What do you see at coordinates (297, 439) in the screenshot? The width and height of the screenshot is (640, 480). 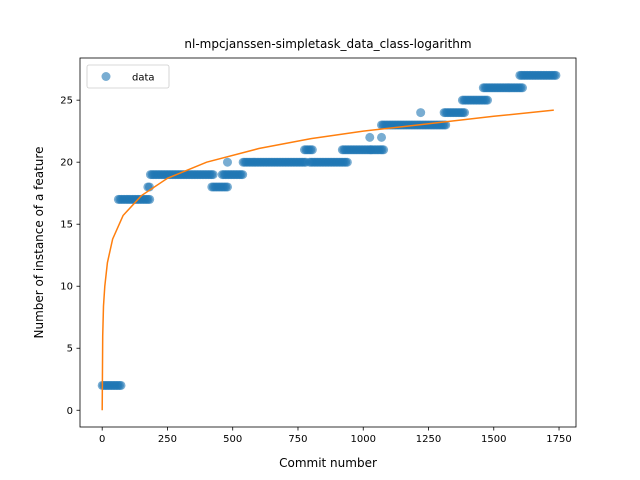 I see `x-tick-label: 750` at bounding box center [297, 439].